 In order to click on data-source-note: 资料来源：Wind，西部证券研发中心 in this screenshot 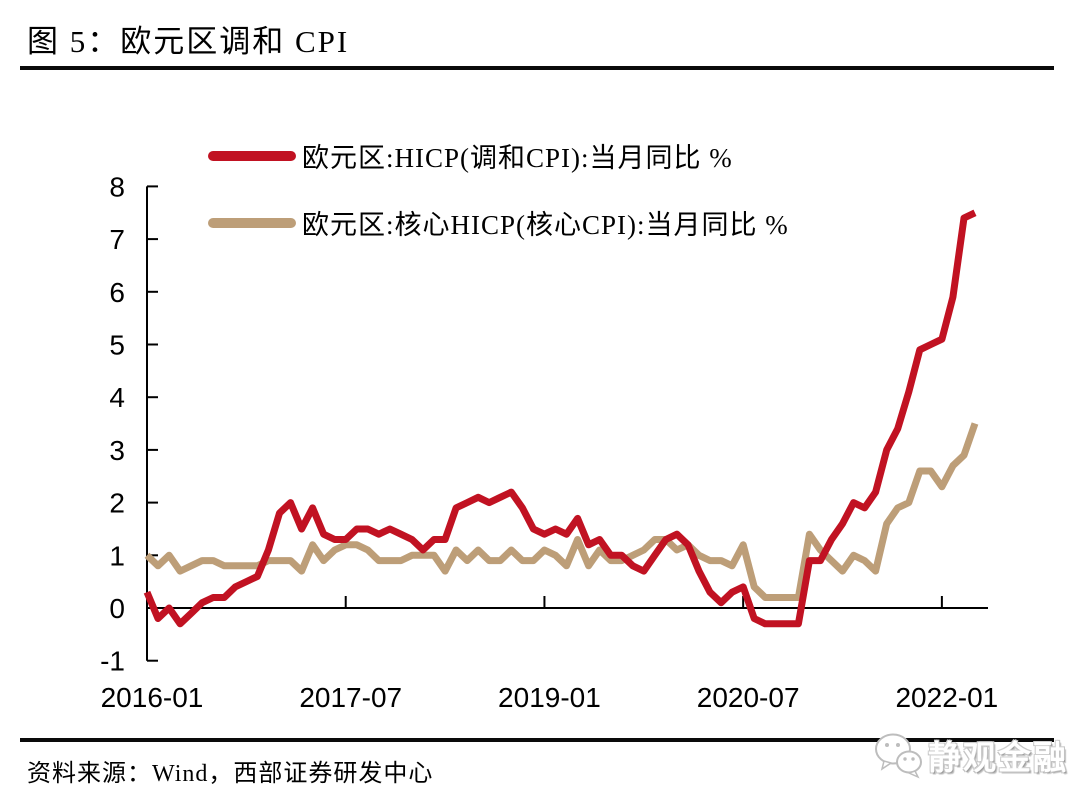, I will do `click(230, 774)`.